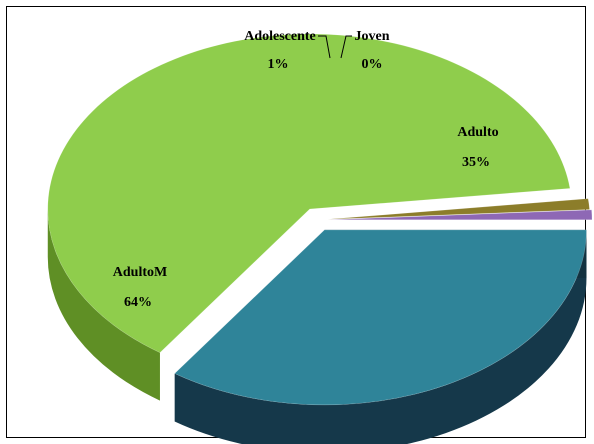  What do you see at coordinates (372, 64) in the screenshot?
I see `pct-joven: 0%` at bounding box center [372, 64].